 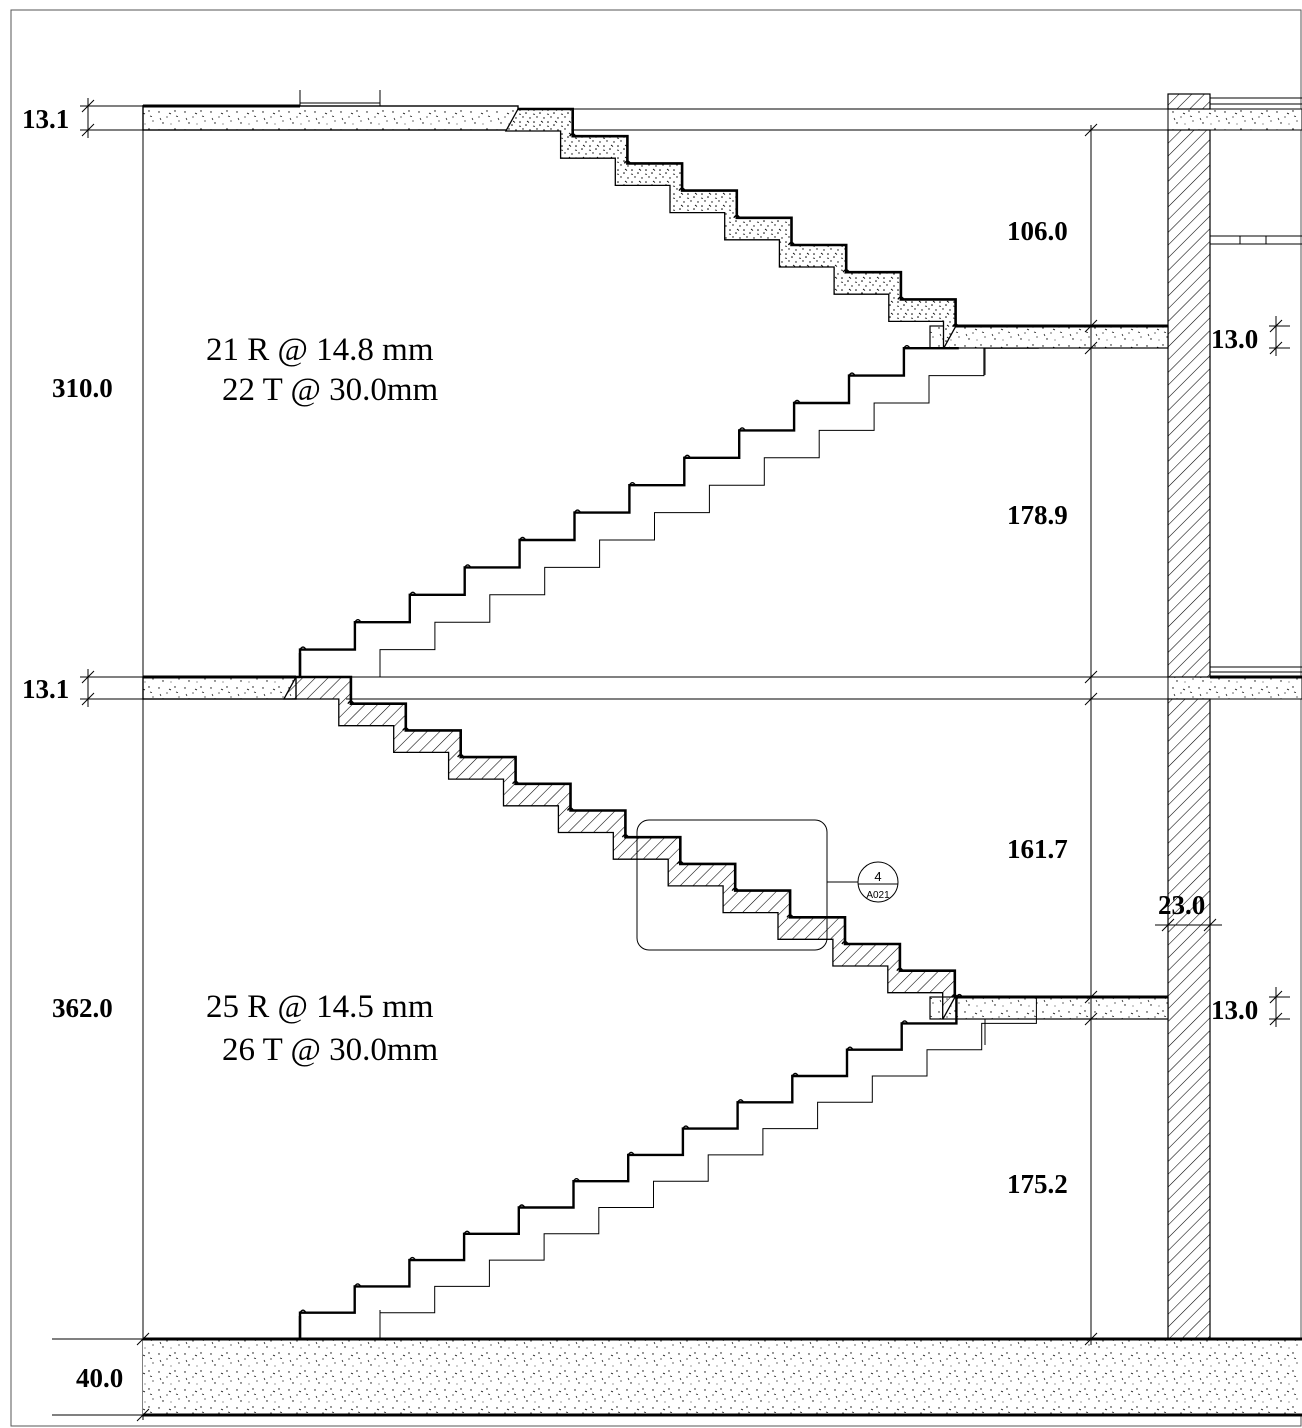 What do you see at coordinates (1188, 925) in the screenshot?
I see `wall-dimension` at bounding box center [1188, 925].